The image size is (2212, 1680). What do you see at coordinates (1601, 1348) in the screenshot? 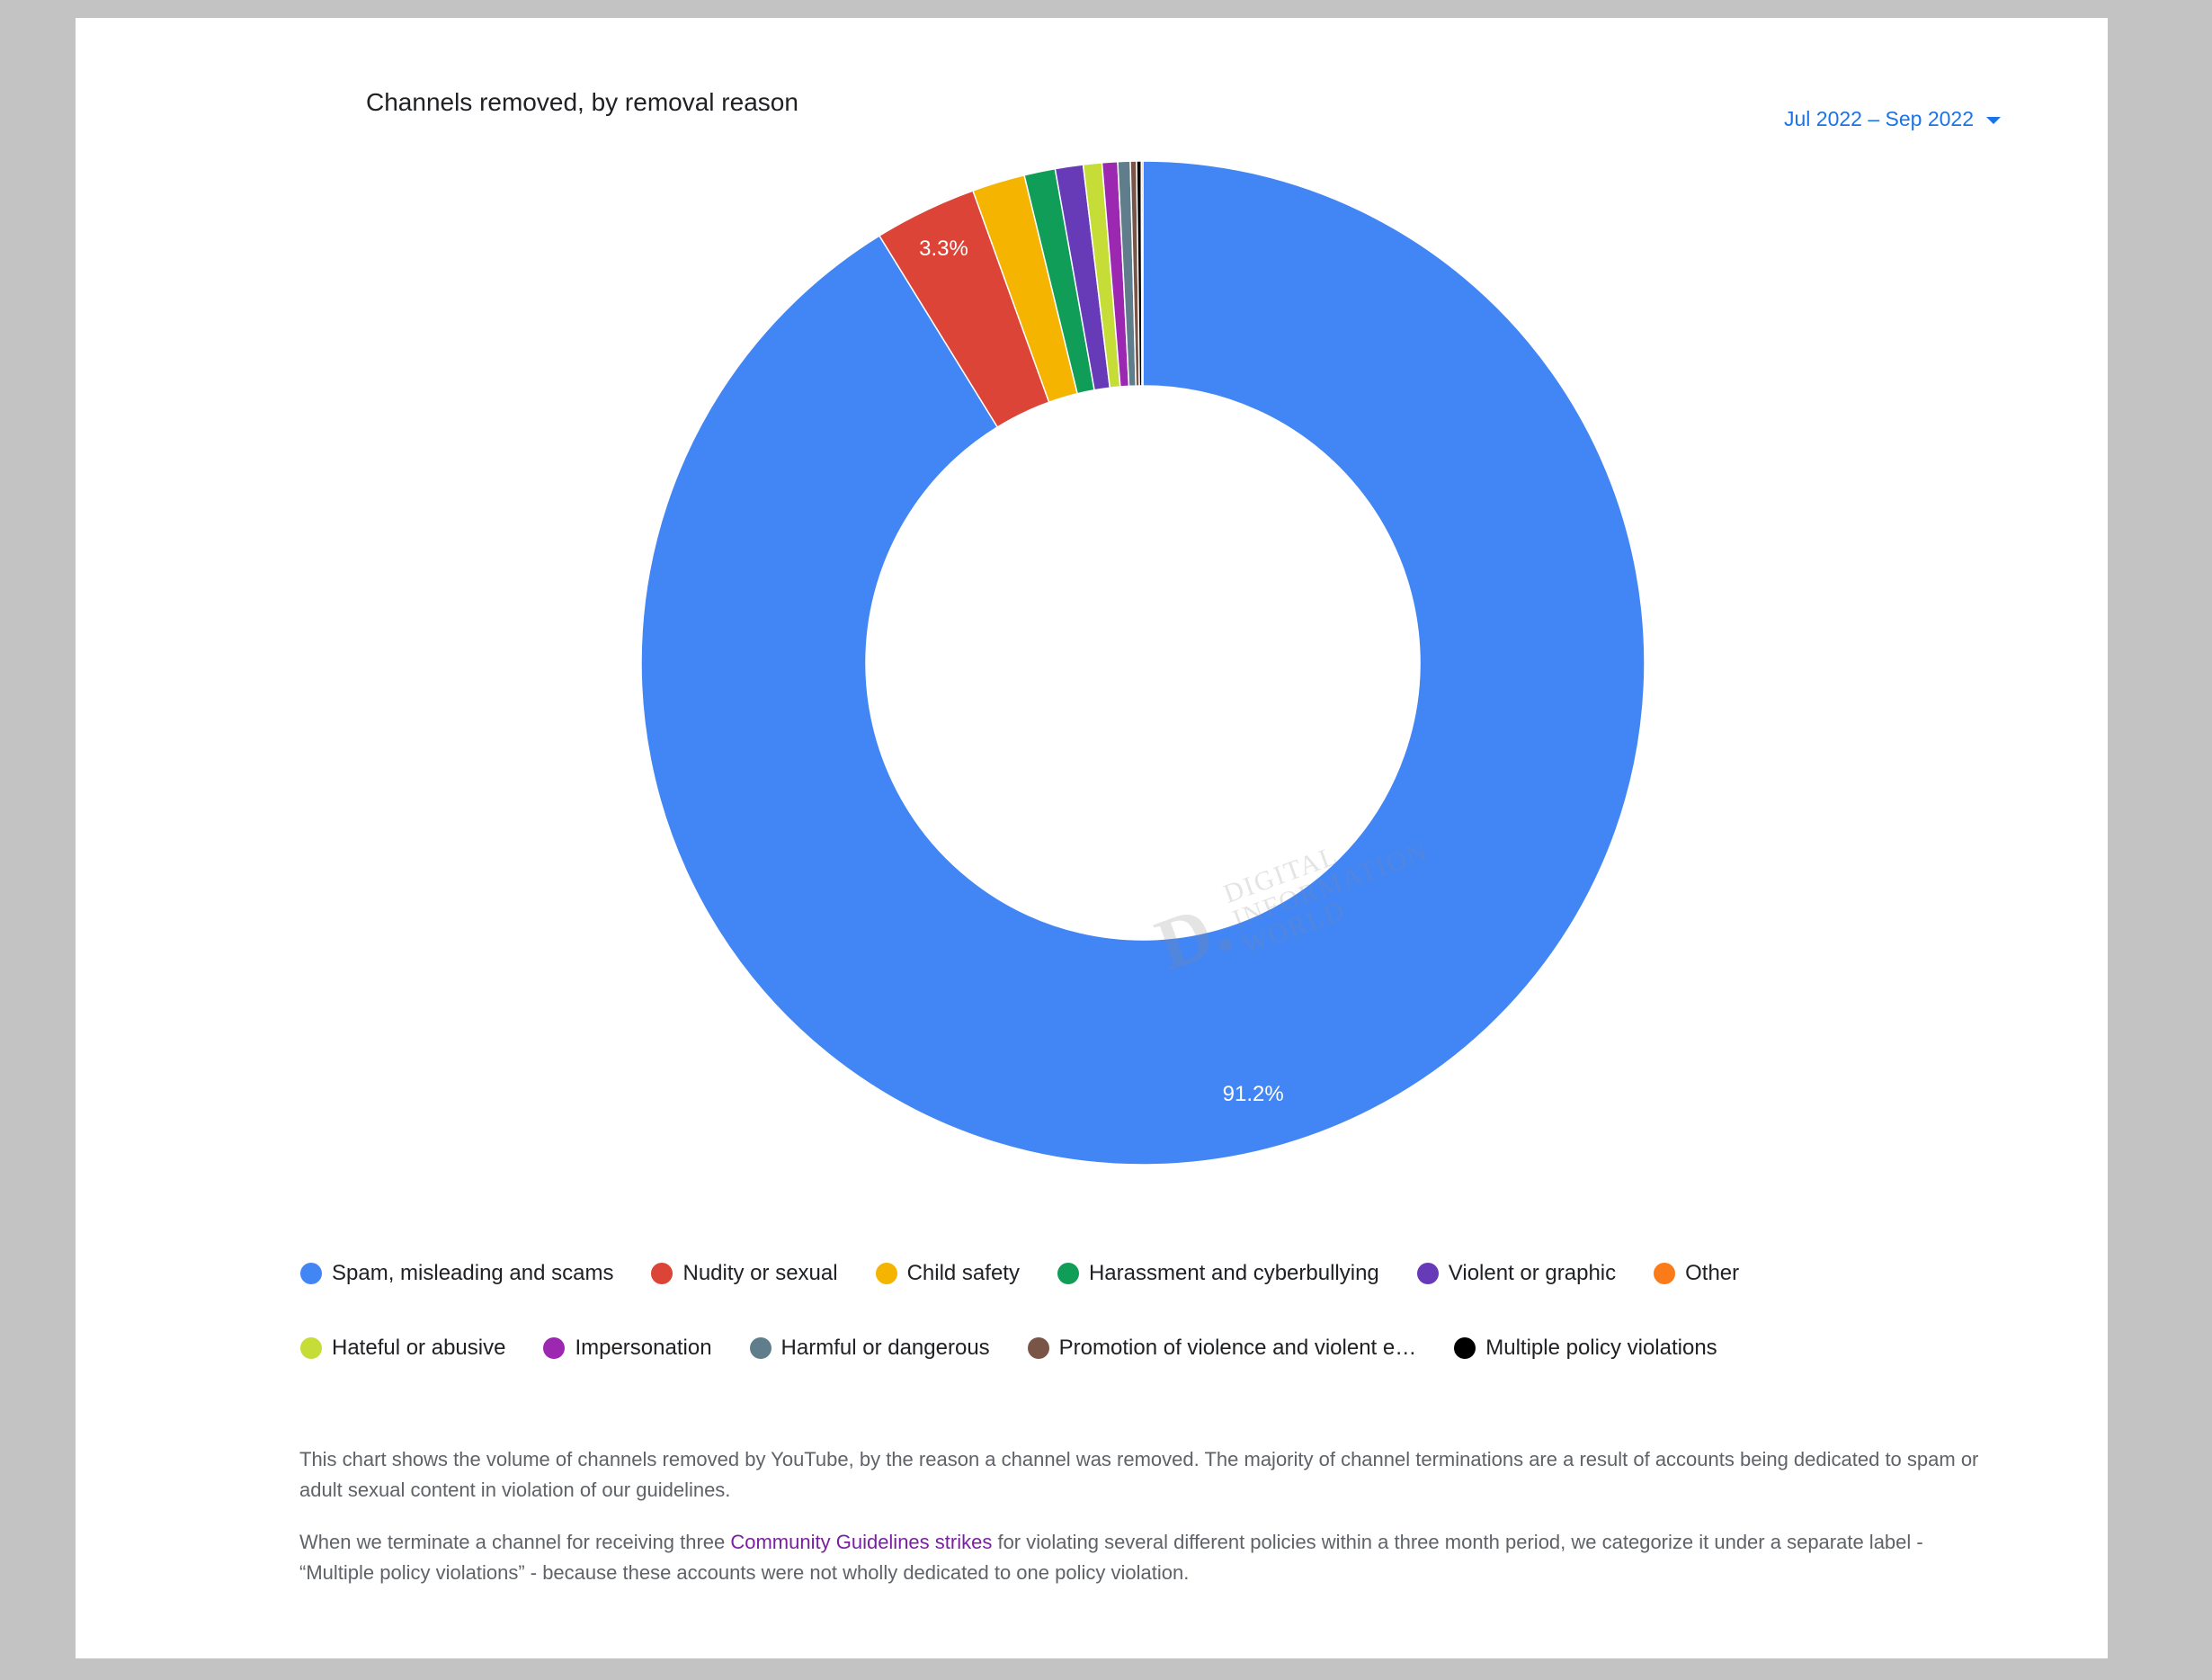
I see `legend-label: Multiple policy violations` at bounding box center [1601, 1348].